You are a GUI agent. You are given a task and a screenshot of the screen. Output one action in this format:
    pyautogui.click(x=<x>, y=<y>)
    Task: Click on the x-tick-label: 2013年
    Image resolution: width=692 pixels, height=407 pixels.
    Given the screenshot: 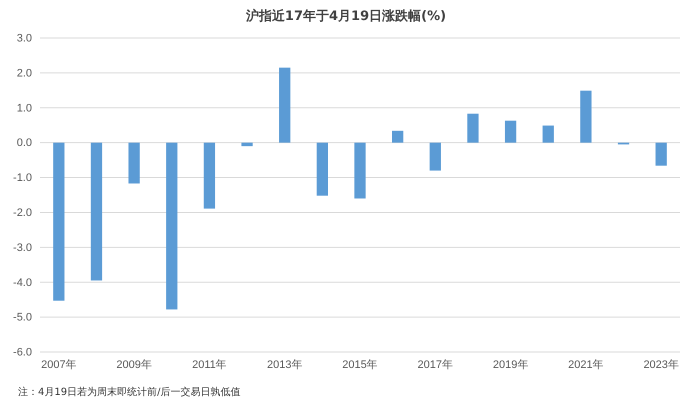 What is the action you would take?
    pyautogui.click(x=284, y=364)
    